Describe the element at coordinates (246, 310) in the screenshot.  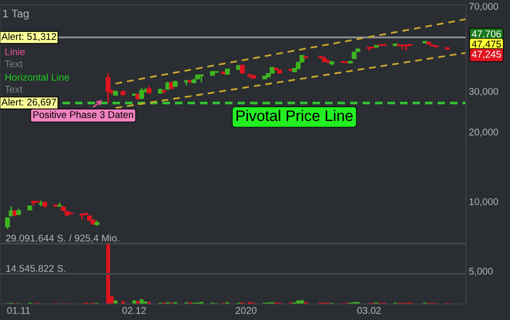
I see `x-tick-label: 2020` at that location.